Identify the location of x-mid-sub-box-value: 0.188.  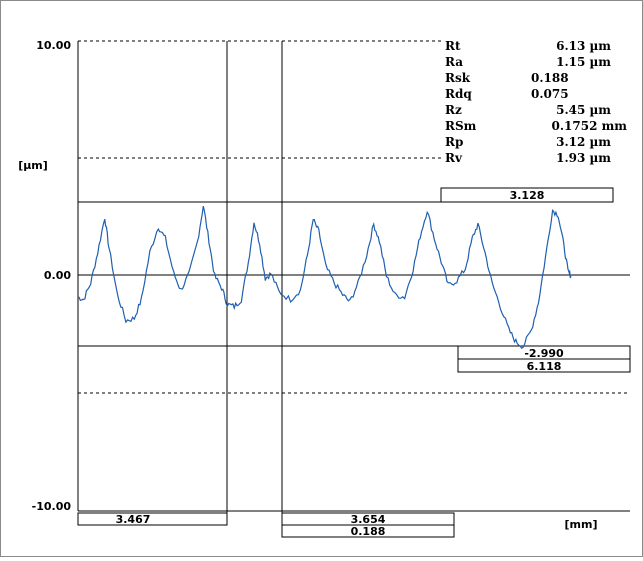
(368, 531).